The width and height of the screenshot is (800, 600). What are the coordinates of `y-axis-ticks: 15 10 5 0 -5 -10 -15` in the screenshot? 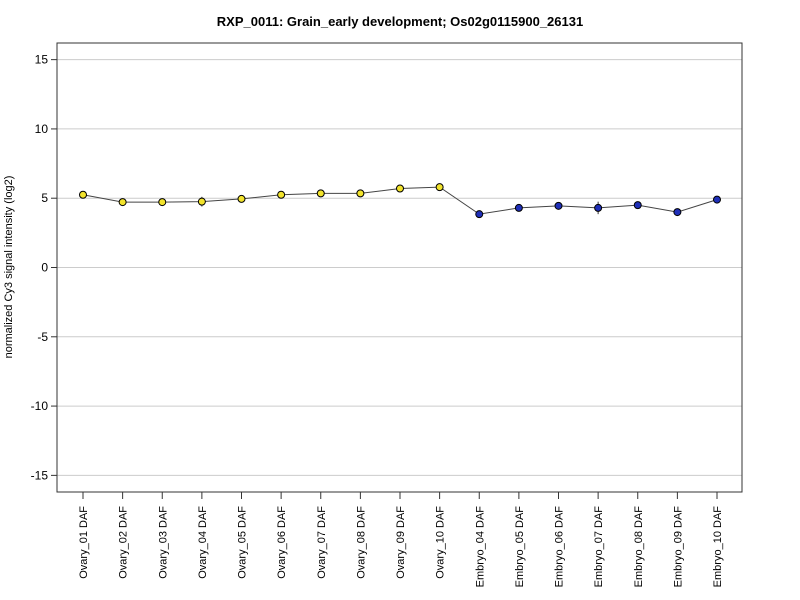 It's located at (44, 267).